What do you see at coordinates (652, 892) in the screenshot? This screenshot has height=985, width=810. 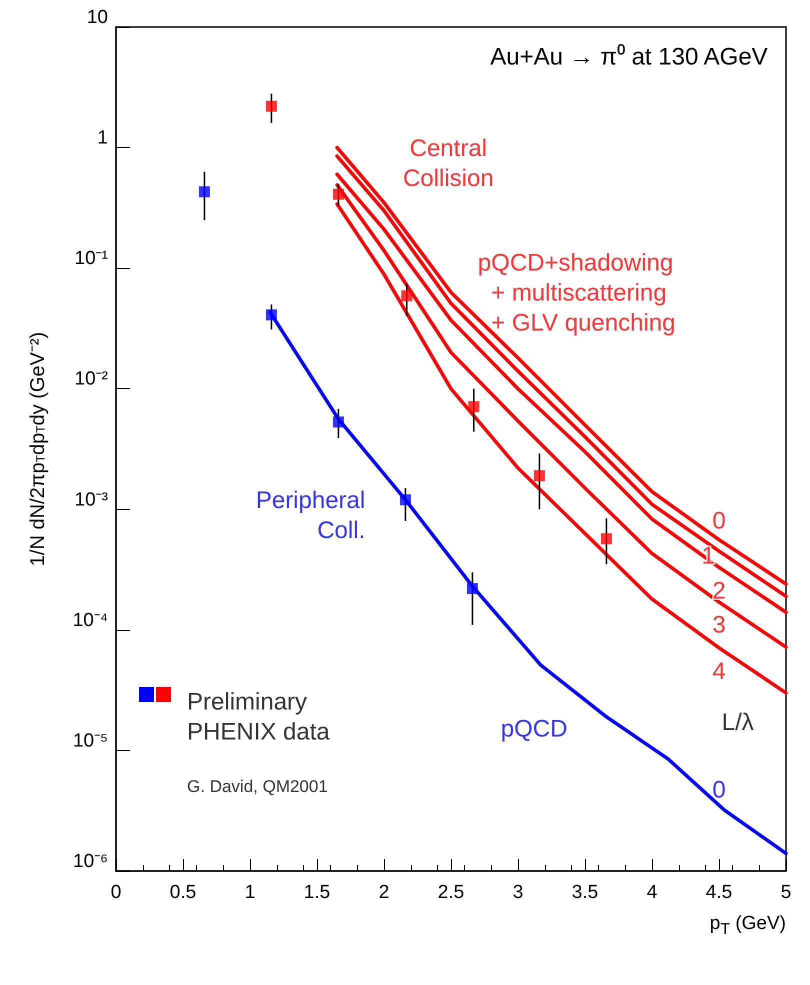 I see `x-tick-label: 4` at bounding box center [652, 892].